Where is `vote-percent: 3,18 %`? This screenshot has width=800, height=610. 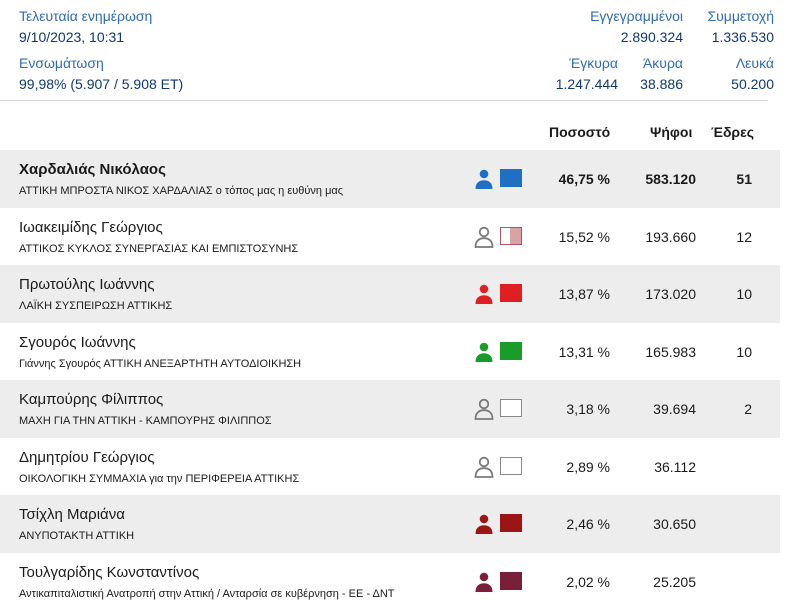
vote-percent: 3,18 % is located at coordinates (575, 409).